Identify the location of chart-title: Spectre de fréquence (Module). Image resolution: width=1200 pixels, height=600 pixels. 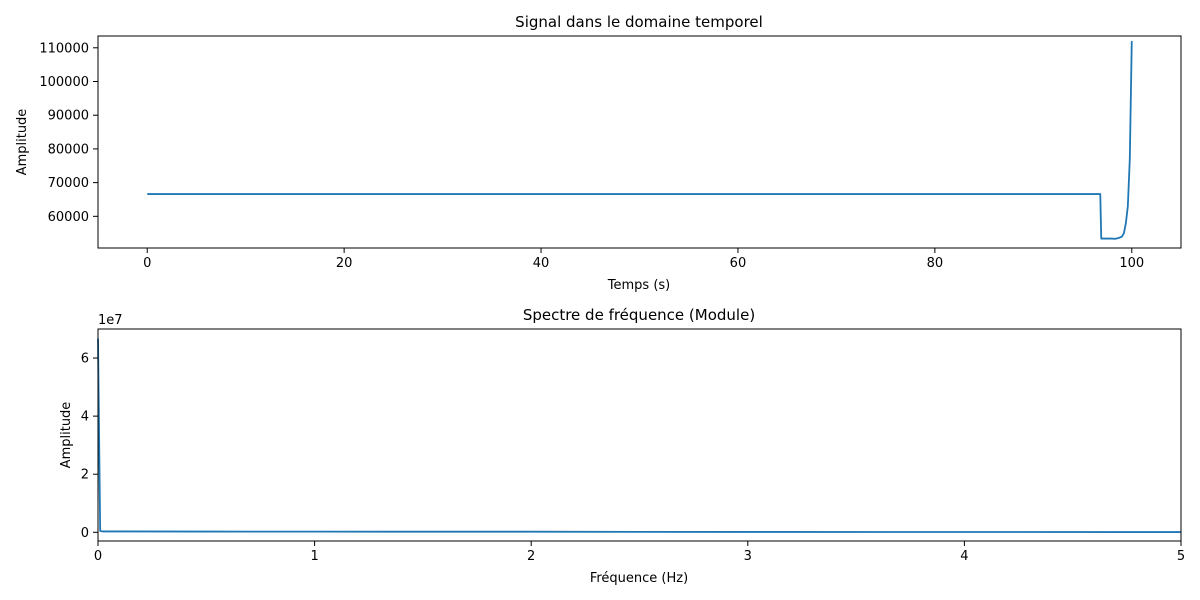
(639, 315).